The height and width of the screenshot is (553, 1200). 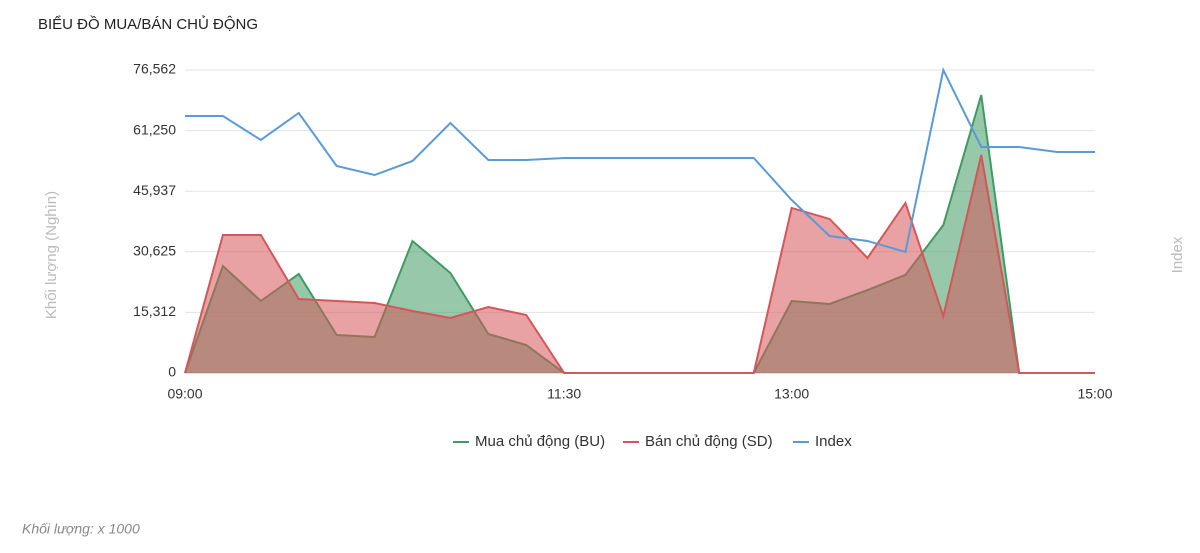 What do you see at coordinates (791, 394) in the screenshot?
I see `x-tick-label: 13:00` at bounding box center [791, 394].